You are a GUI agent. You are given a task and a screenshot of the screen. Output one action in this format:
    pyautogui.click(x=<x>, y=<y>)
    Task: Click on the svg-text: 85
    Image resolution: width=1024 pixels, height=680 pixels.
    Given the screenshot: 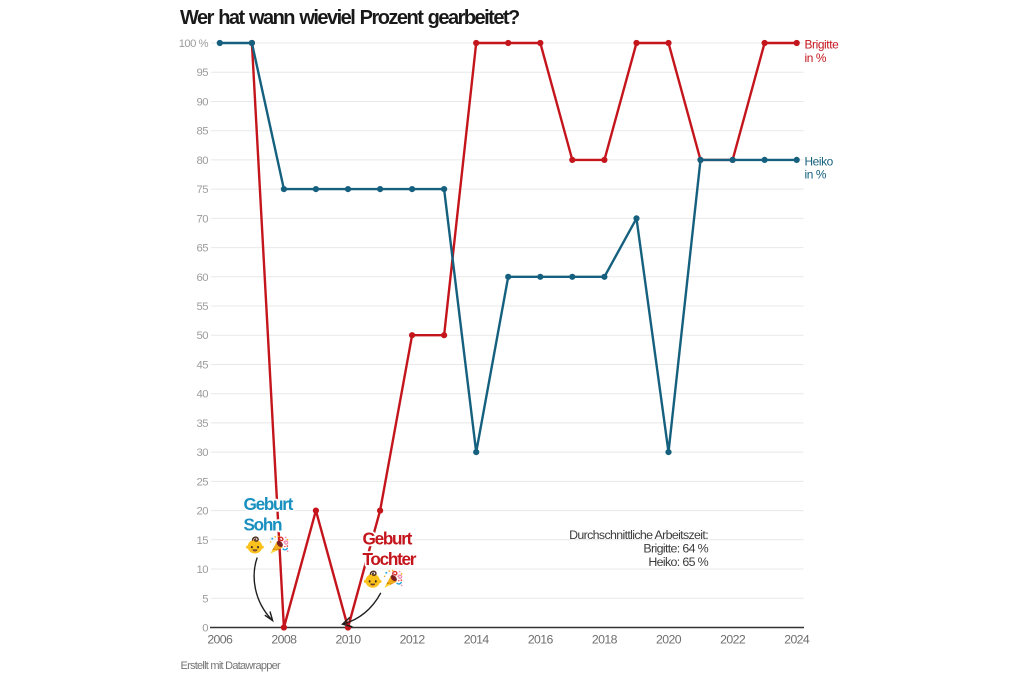 What is the action you would take?
    pyautogui.click(x=203, y=132)
    